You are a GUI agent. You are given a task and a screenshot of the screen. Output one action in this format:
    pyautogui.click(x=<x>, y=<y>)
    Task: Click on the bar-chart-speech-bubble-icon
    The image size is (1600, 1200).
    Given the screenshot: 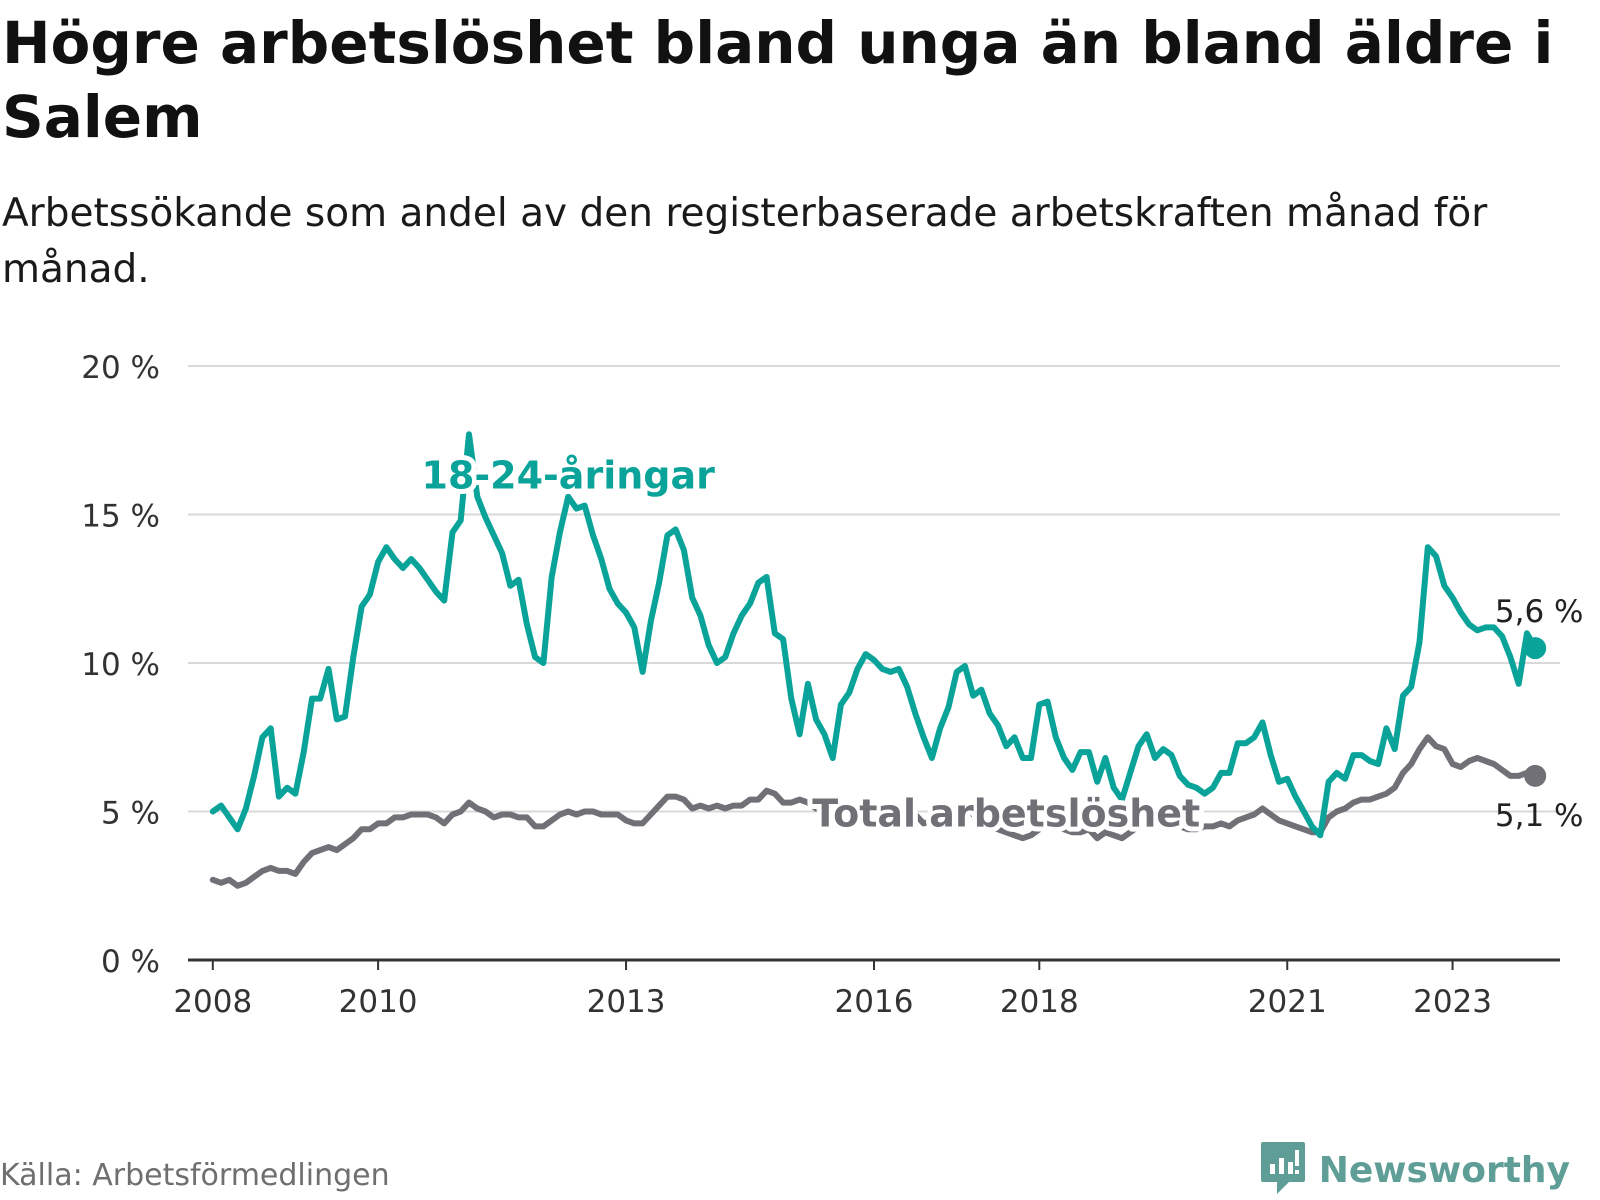 What is the action you would take?
    pyautogui.click(x=1283, y=1170)
    